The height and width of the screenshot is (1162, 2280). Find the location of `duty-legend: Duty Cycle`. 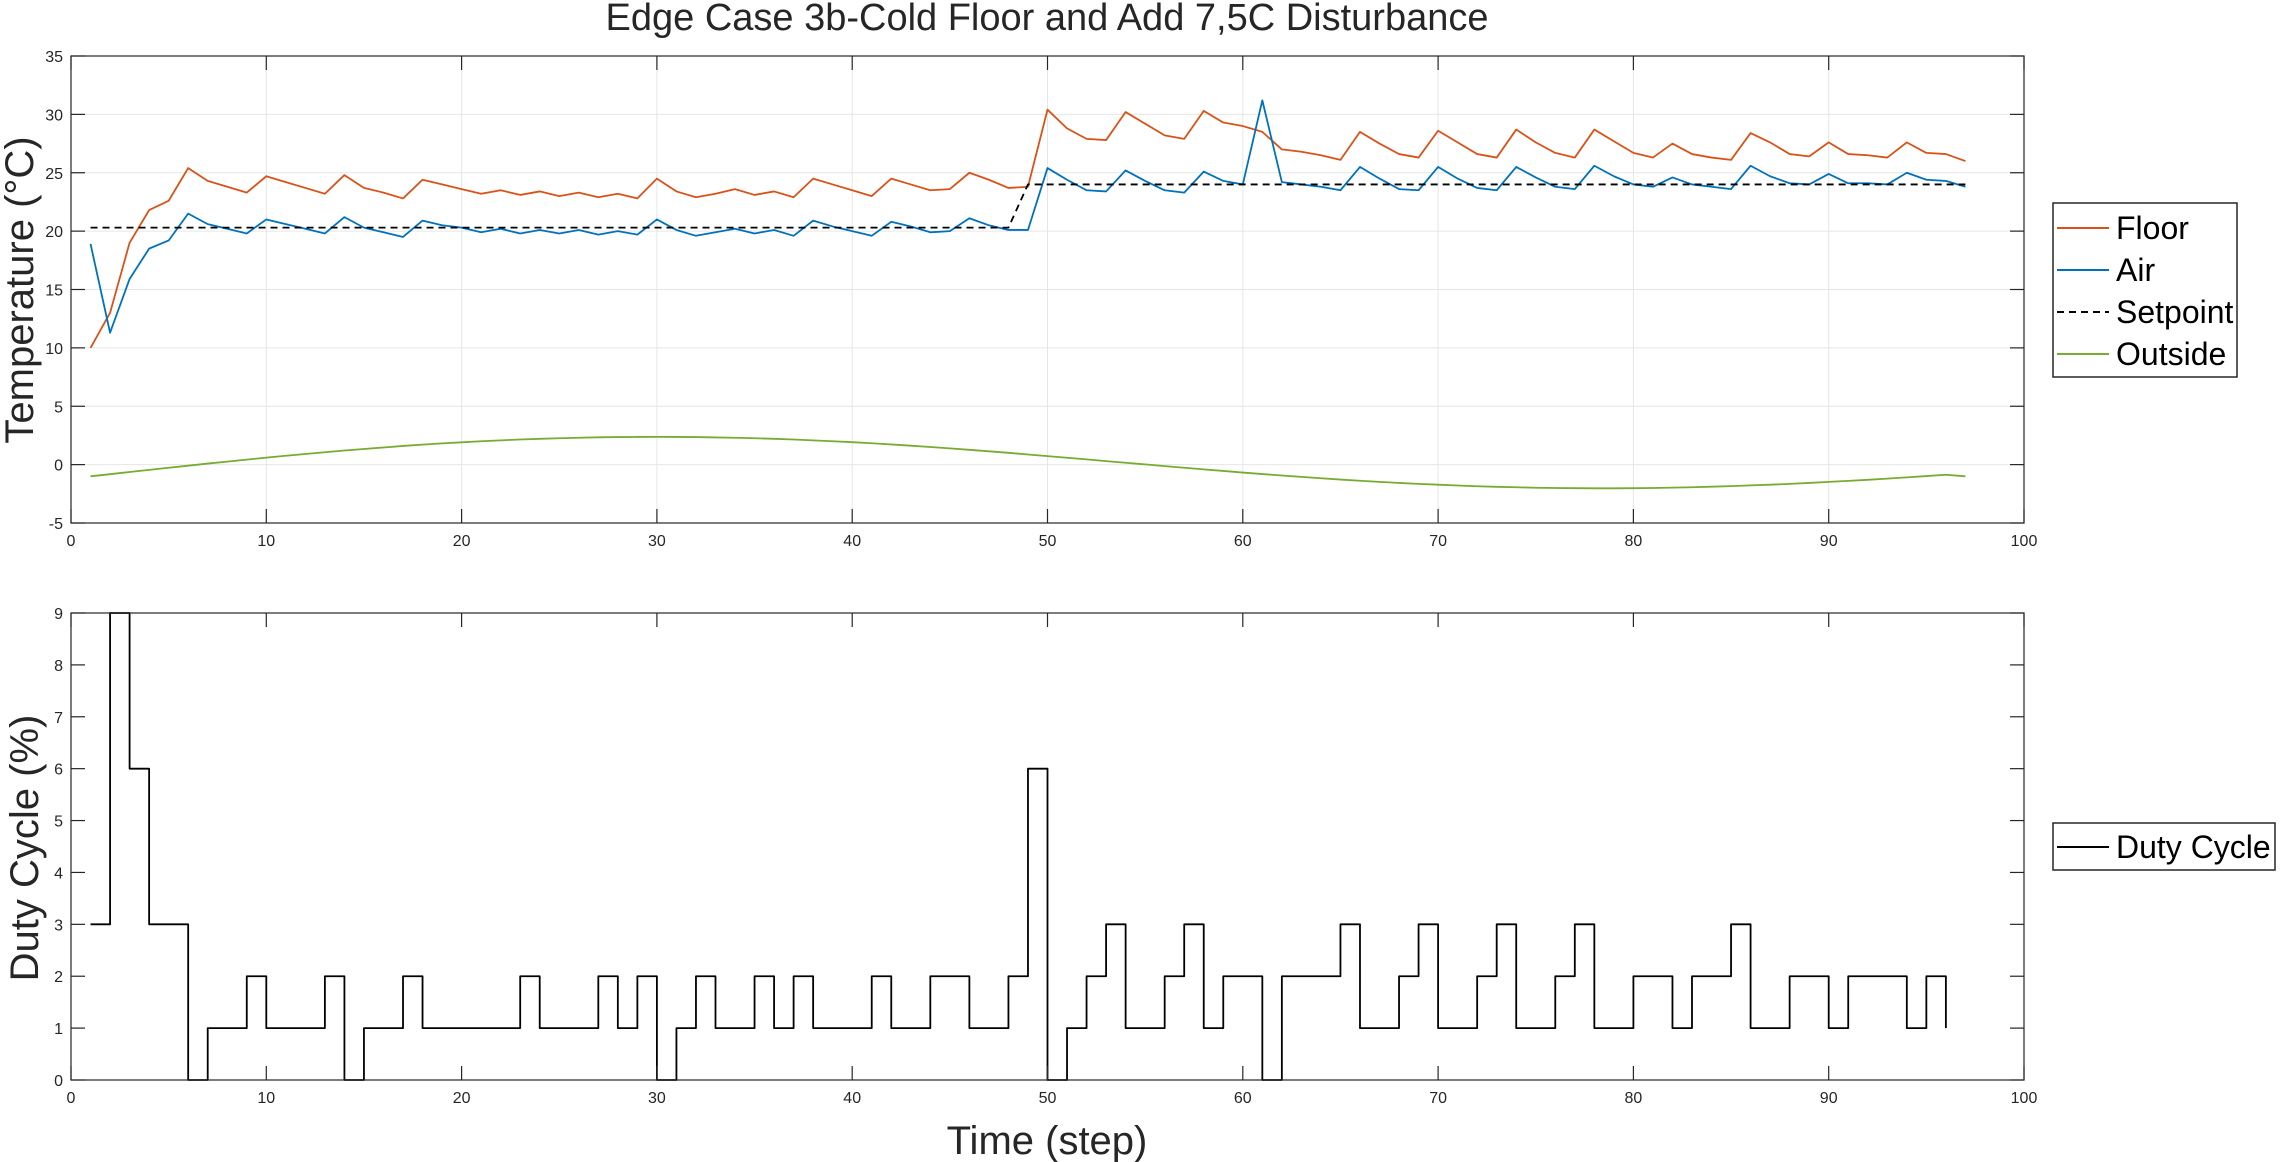

duty-legend: Duty Cycle is located at coordinates (2164, 846).